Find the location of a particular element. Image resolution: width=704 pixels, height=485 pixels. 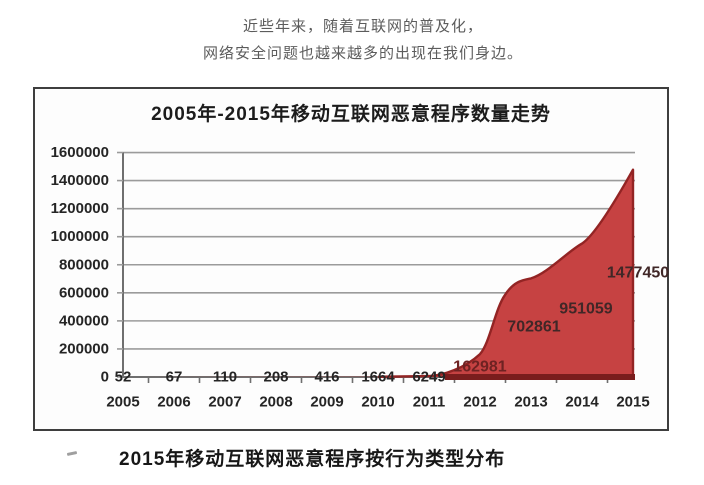

chart-text-label: 208 is located at coordinates (275, 377).